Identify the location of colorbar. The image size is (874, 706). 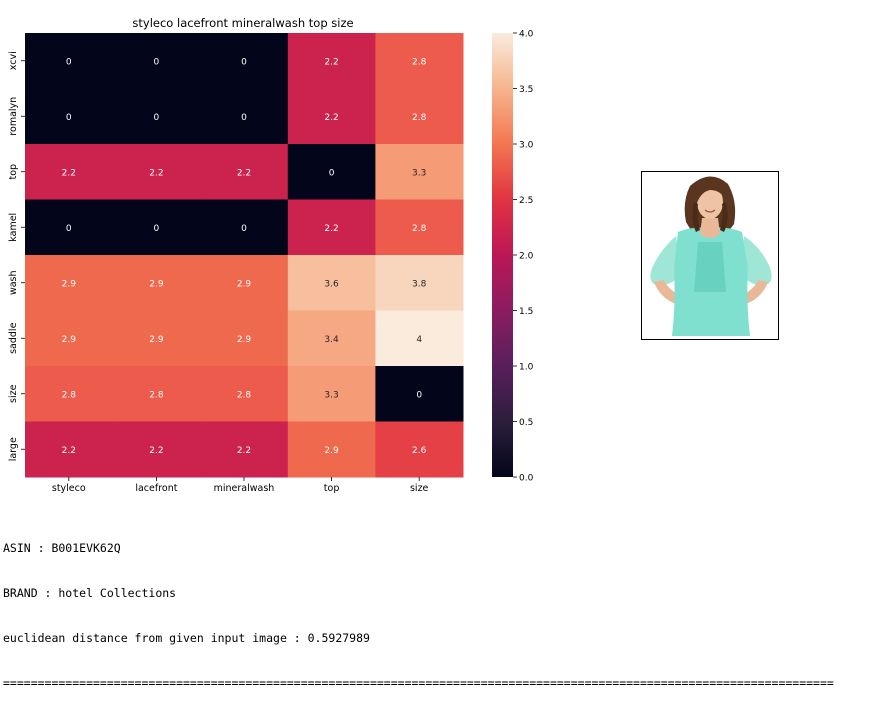
(502, 255).